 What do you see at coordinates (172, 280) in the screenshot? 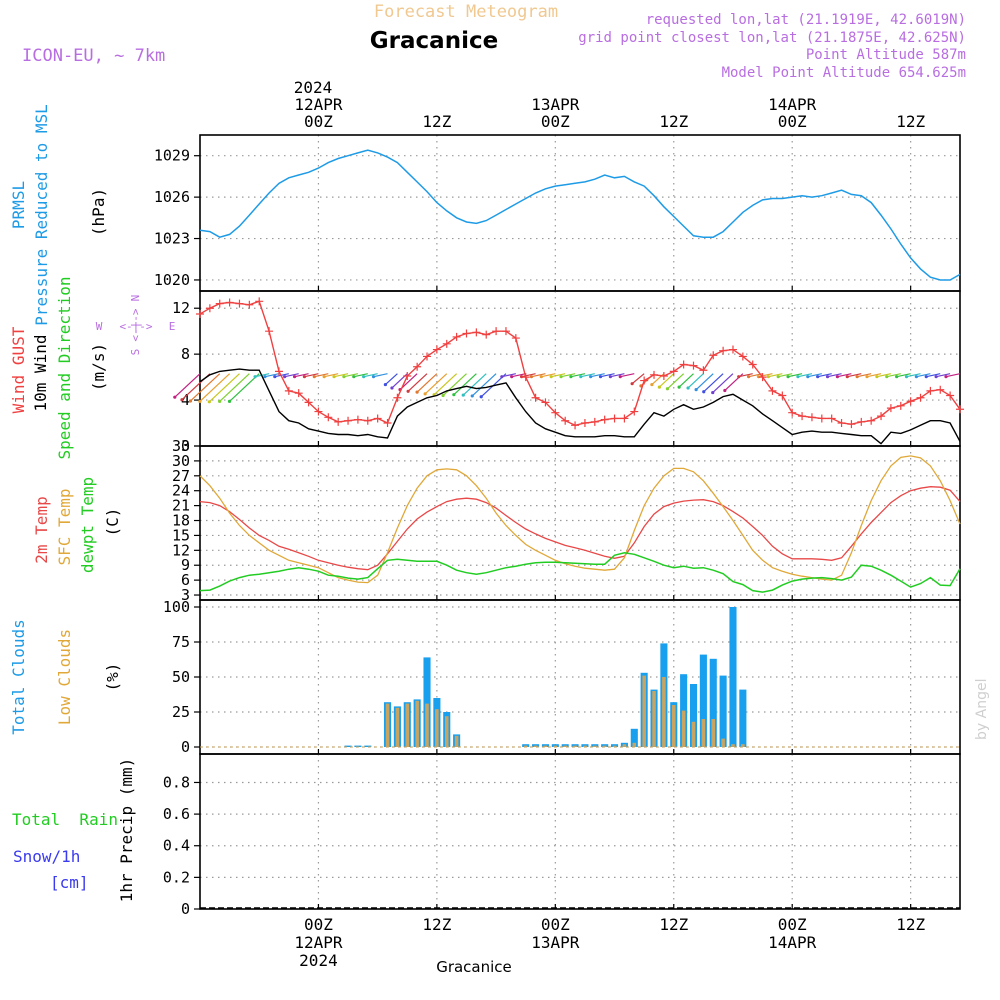
I see `y-tick-label: 1020` at bounding box center [172, 280].